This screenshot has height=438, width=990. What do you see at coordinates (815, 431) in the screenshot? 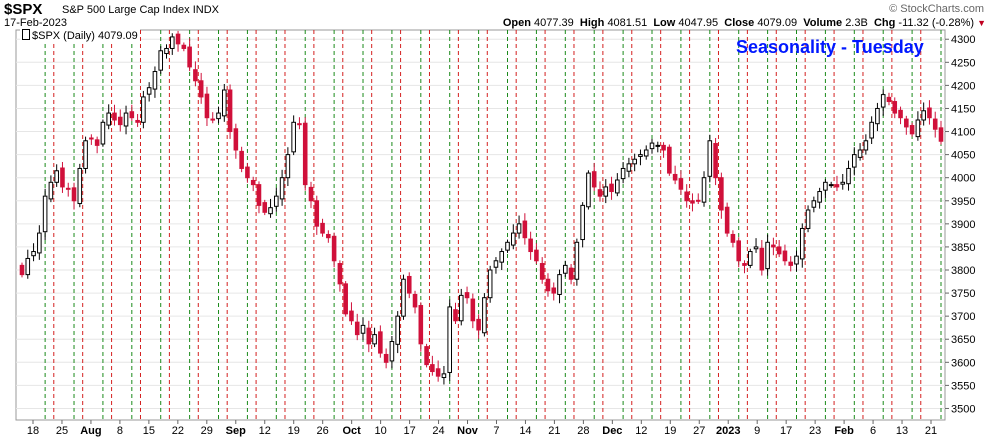
I see `x-tick-label: 23` at bounding box center [815, 431].